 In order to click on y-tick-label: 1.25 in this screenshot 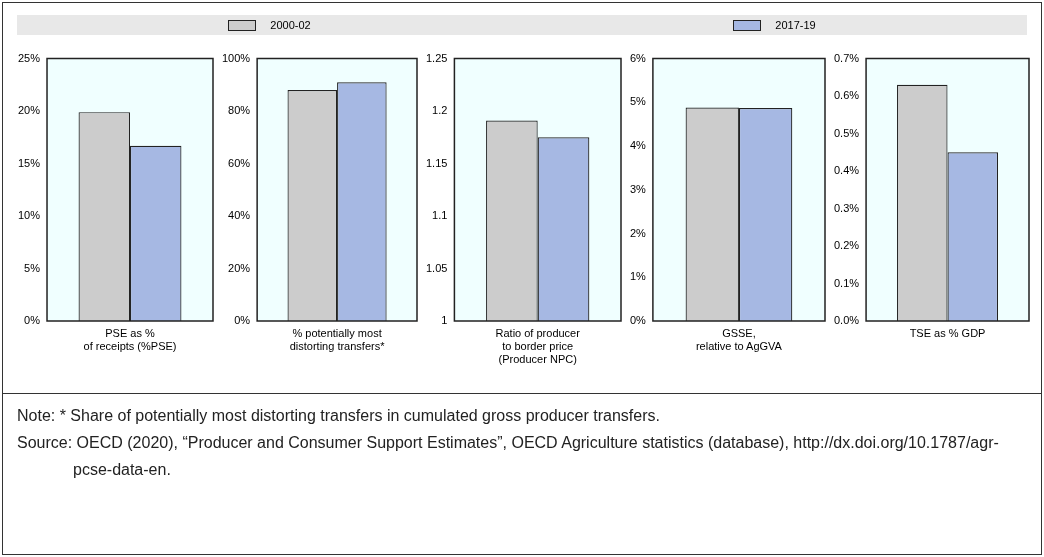, I will do `click(436, 57)`.